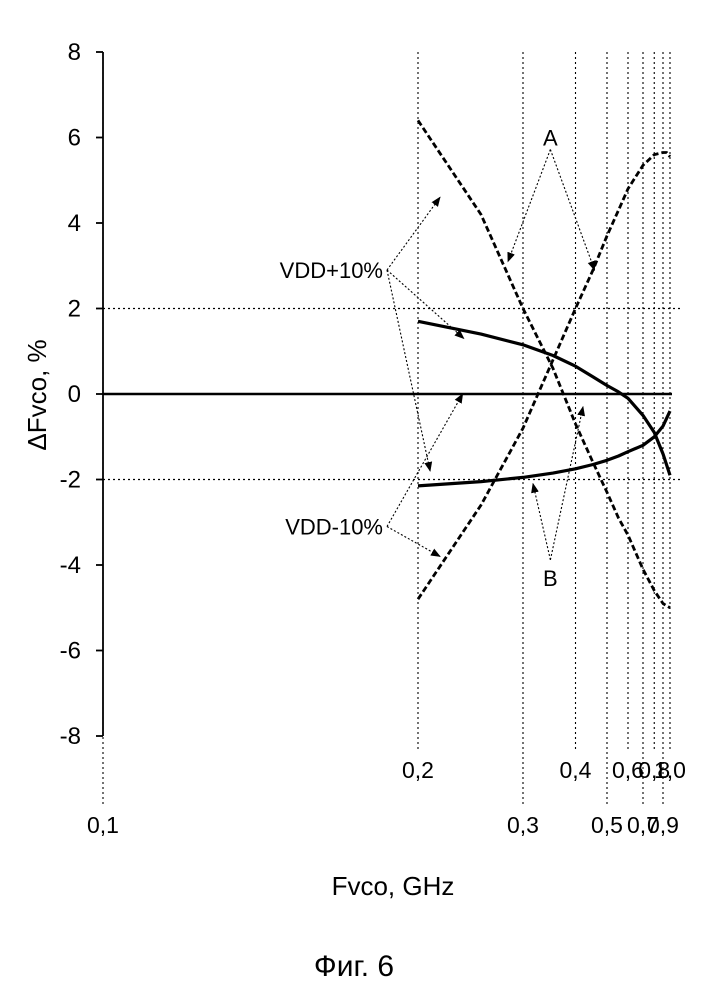 The height and width of the screenshot is (1000, 707). Describe the element at coordinates (523, 825) in the screenshot. I see `x-tick-label: 0,3` at that location.